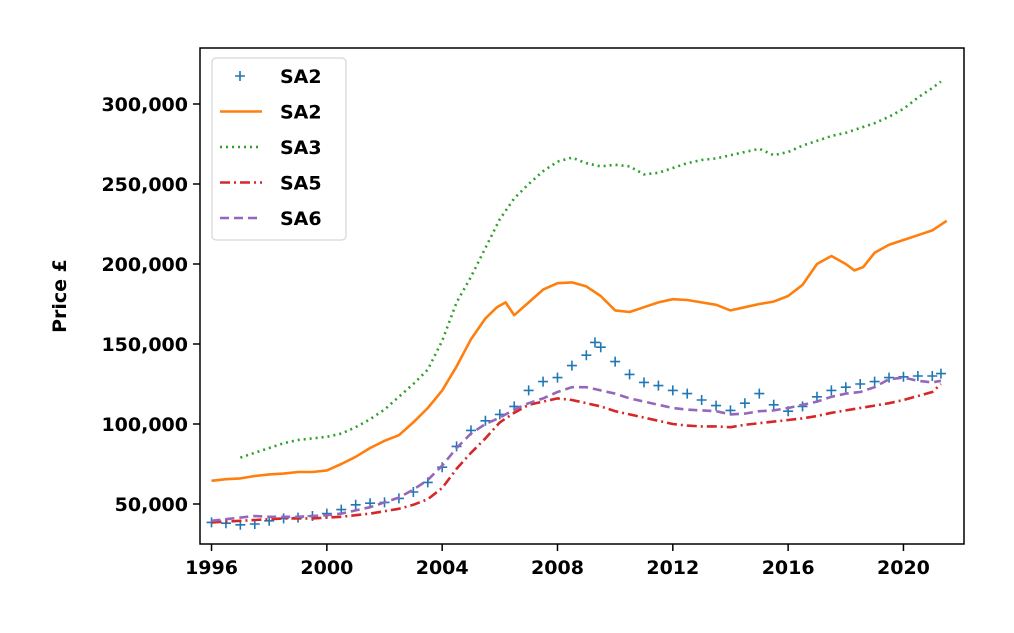  Describe the element at coordinates (144, 425) in the screenshot. I see `y-tick-label: 100,000` at that location.